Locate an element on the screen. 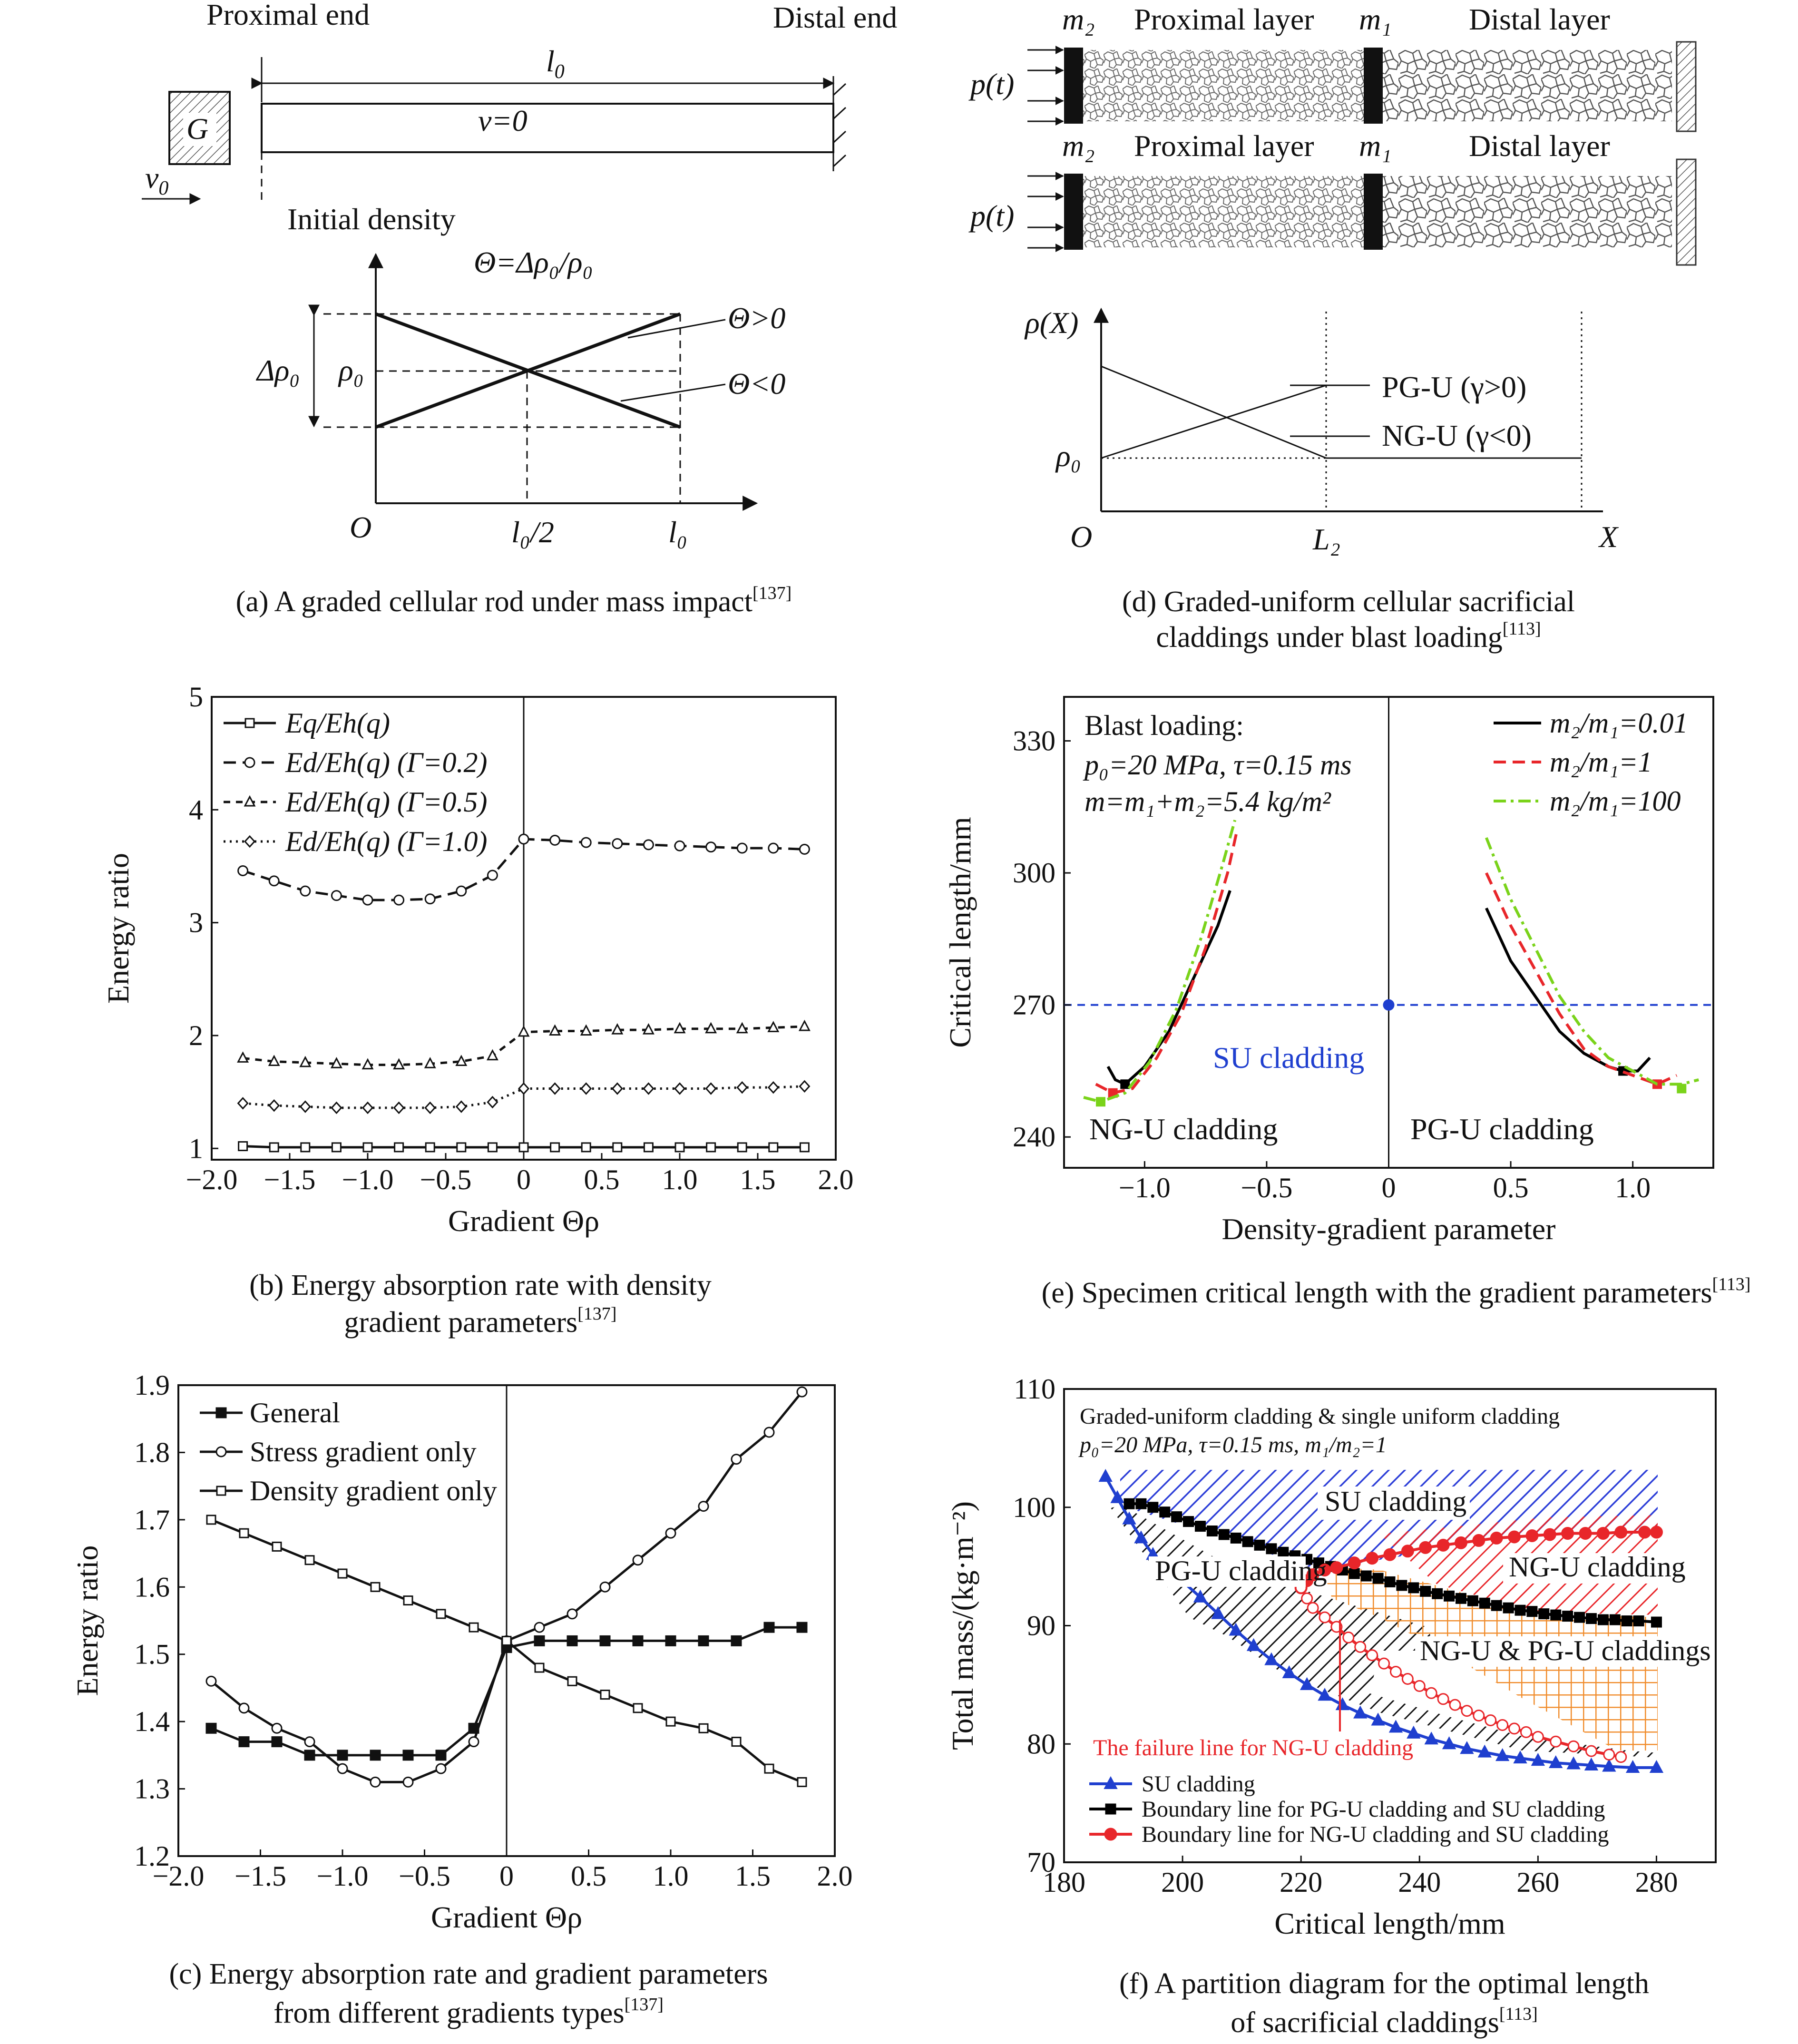  bottom-load-arrows is located at coordinates (1046, 212).